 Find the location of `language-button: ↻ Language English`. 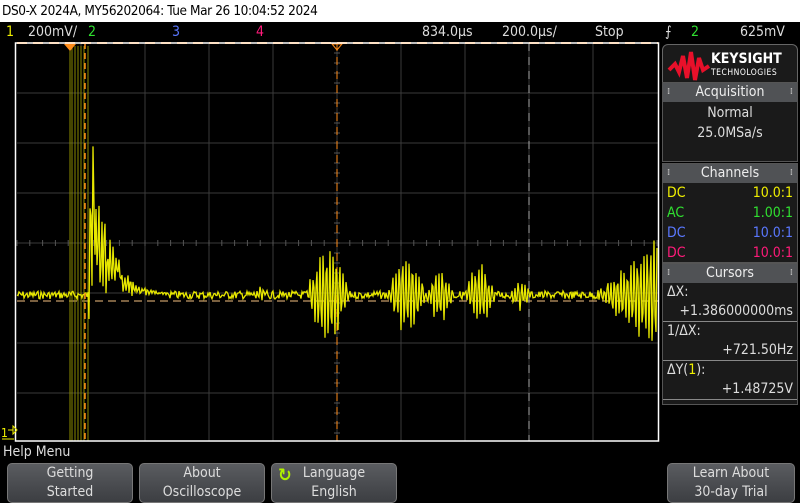

language-button: ↻ Language English is located at coordinates (334, 483).